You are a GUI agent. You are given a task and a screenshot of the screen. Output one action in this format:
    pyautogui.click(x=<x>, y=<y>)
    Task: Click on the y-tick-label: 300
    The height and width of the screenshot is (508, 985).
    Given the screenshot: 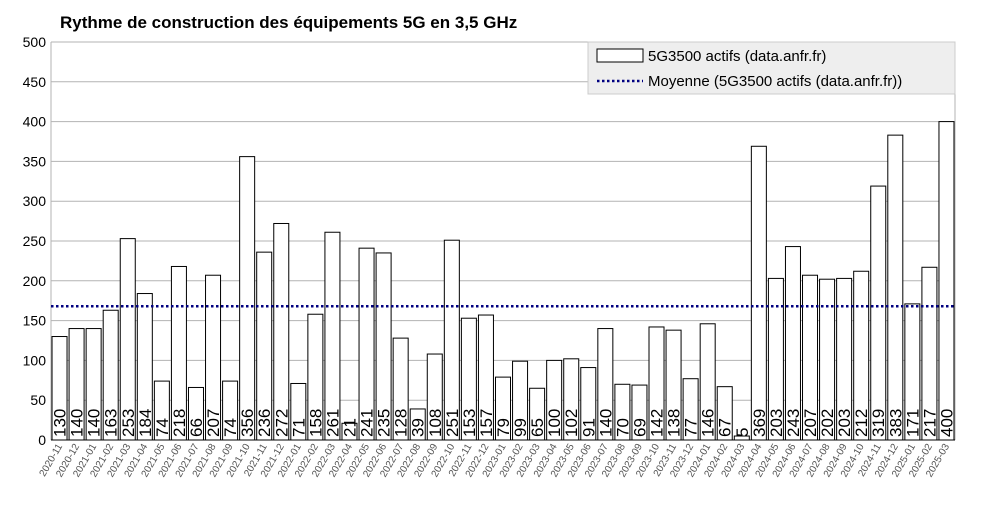 What is the action you would take?
    pyautogui.click(x=35, y=201)
    